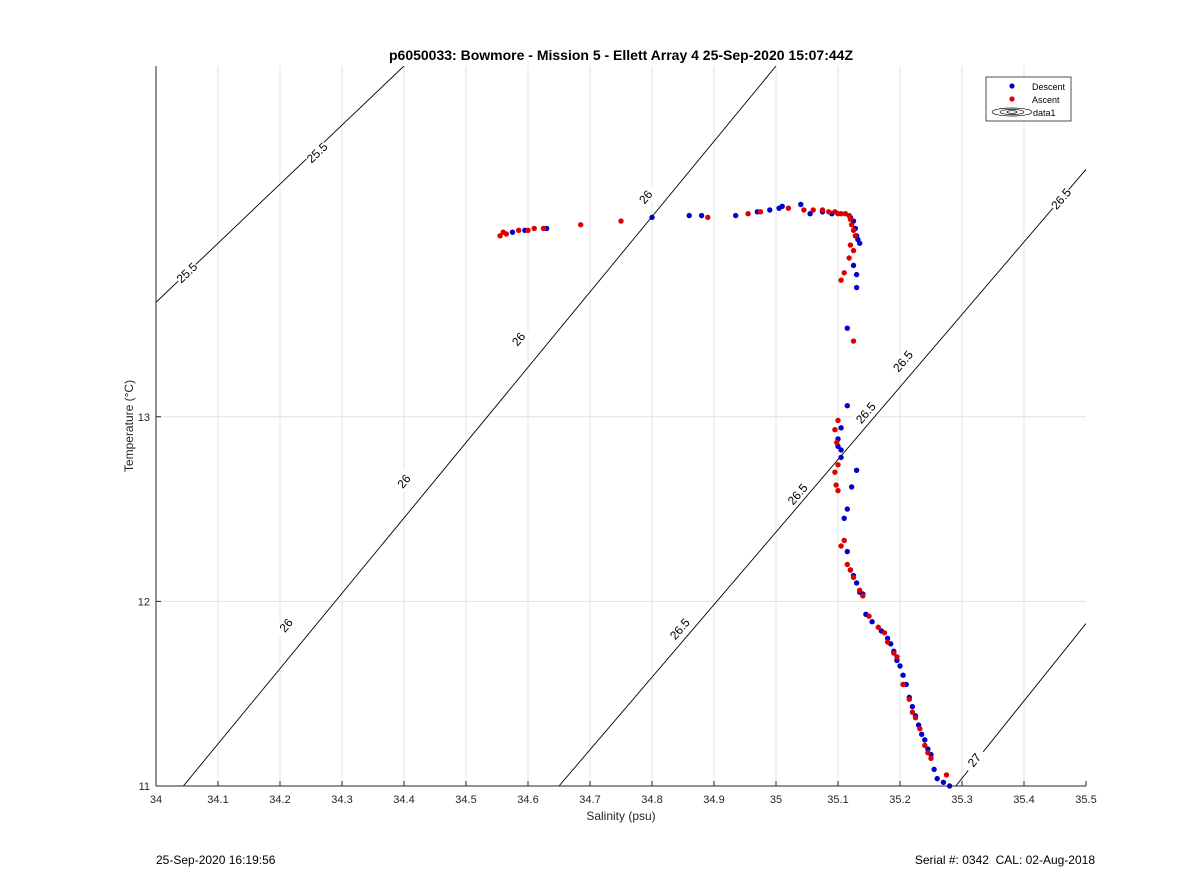 This screenshot has width=1200, height=885. Describe the element at coordinates (589, 800) in the screenshot. I see `x-tick-label: 34.7` at that location.